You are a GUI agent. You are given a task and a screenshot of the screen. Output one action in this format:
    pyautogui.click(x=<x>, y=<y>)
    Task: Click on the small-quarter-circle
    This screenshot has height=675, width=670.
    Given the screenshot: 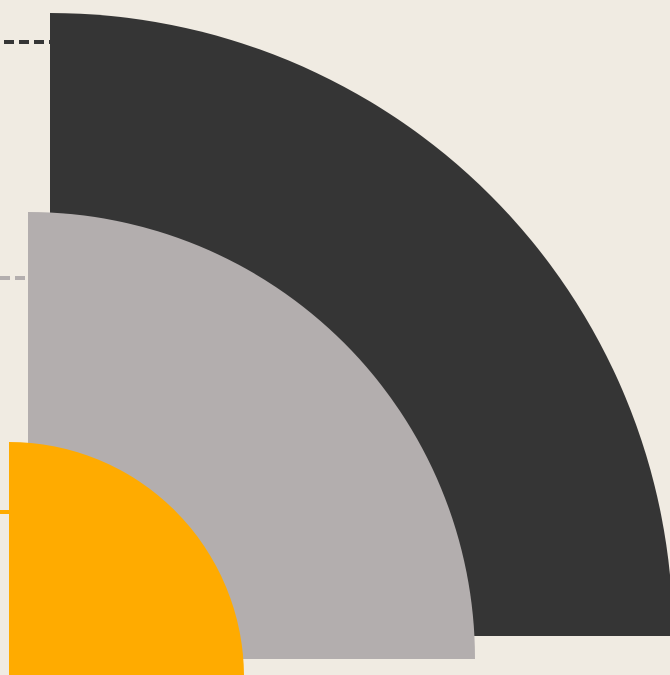 What is the action you would take?
    pyautogui.click(x=126, y=558)
    